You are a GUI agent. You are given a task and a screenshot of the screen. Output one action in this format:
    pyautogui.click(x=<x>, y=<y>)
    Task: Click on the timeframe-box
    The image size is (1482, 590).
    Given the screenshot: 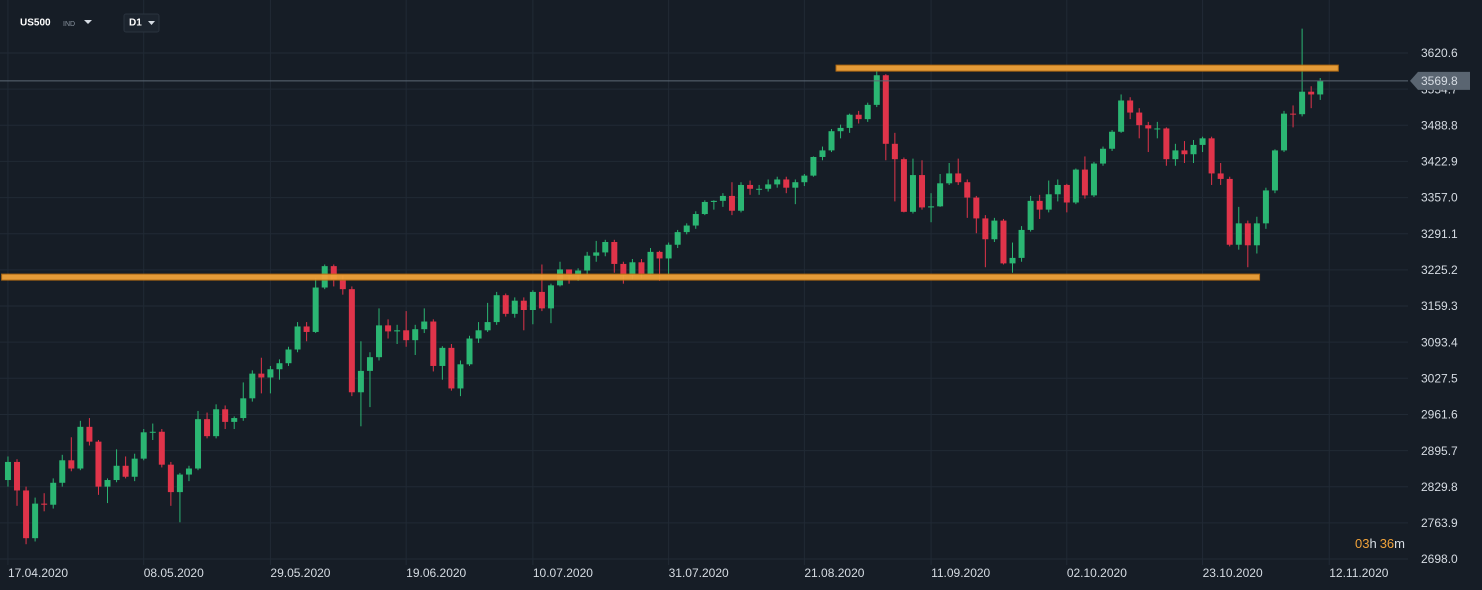 What is the action you would take?
    pyautogui.click(x=141, y=23)
    